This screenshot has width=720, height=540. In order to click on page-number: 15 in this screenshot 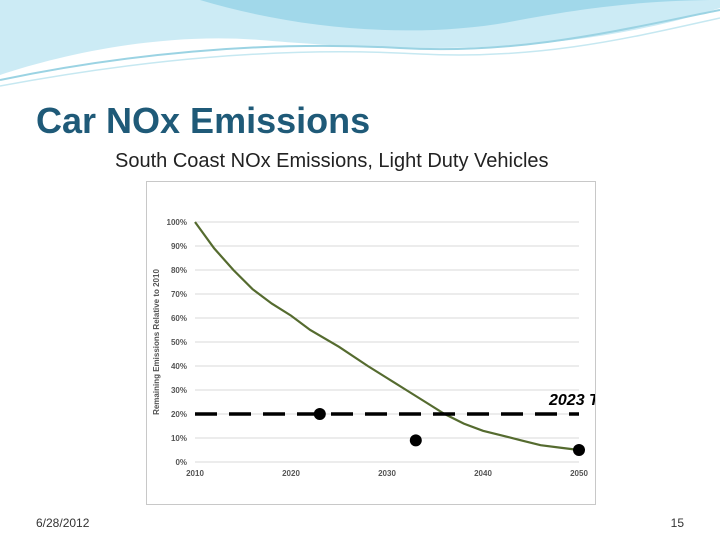, I will do `click(677, 523)`.